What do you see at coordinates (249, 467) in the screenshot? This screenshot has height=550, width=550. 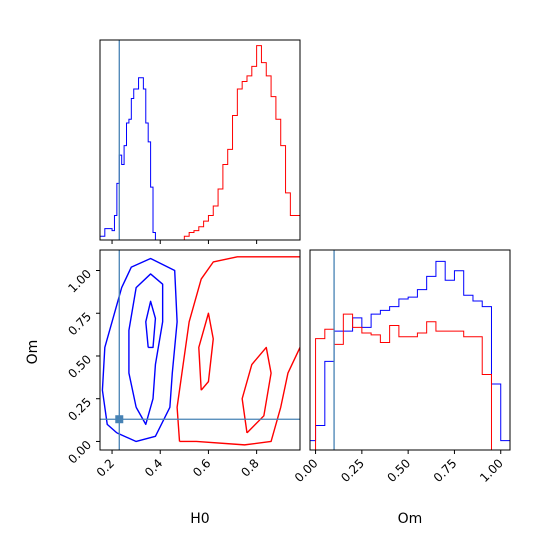 I see `h0-xtick-label-3: 0.8` at bounding box center [249, 467].